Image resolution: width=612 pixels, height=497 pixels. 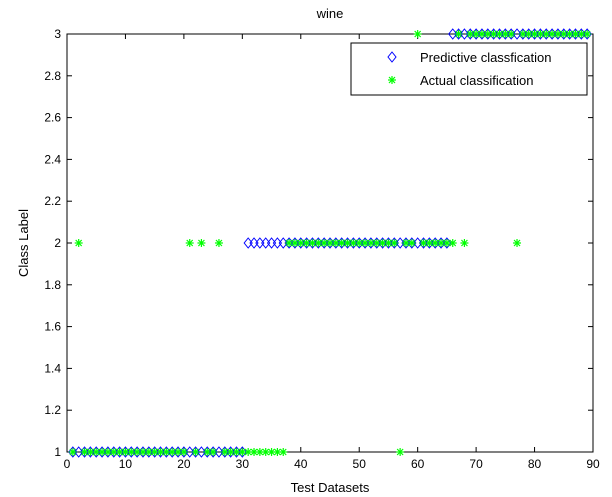 What do you see at coordinates (57, 452) in the screenshot?
I see `y-tick-label: 1` at bounding box center [57, 452].